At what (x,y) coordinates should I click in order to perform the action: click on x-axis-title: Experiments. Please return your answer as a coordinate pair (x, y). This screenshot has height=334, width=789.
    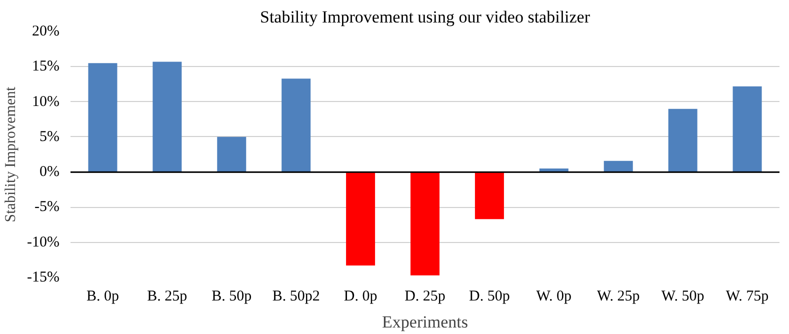
    Looking at the image, I should click on (425, 322).